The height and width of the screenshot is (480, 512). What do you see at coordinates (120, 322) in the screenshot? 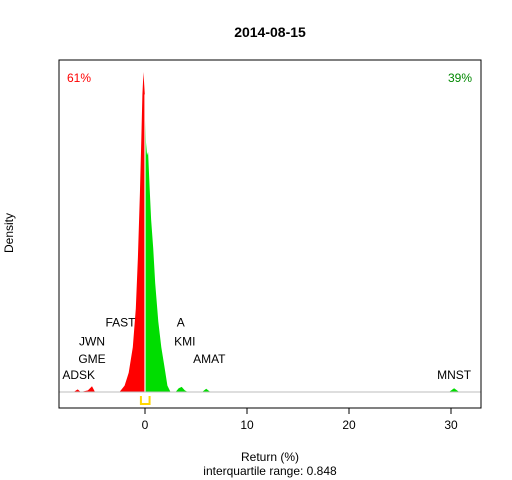
I see `ticker-label: FAST` at bounding box center [120, 322].